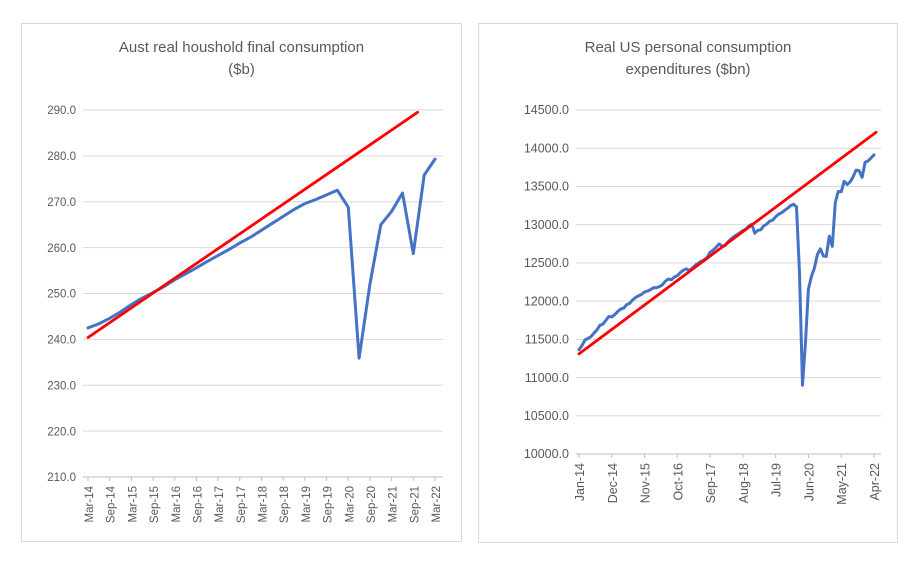 This screenshot has height=561, width=922. I want to click on x-axis-tick-label: Mar-22, so click(437, 504).